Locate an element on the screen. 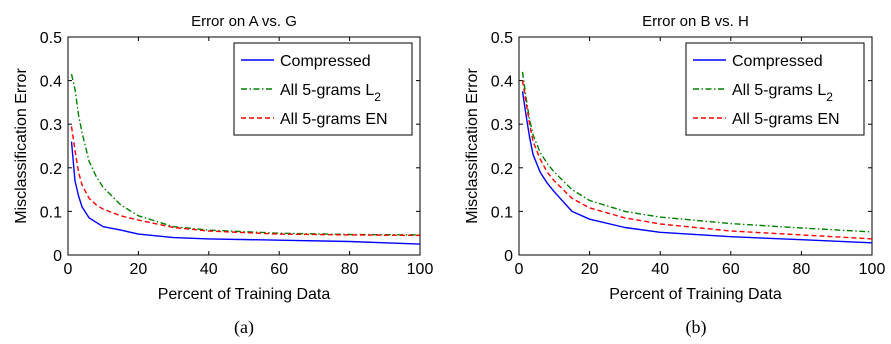  subfigure-caption: (a) is located at coordinates (244, 327).